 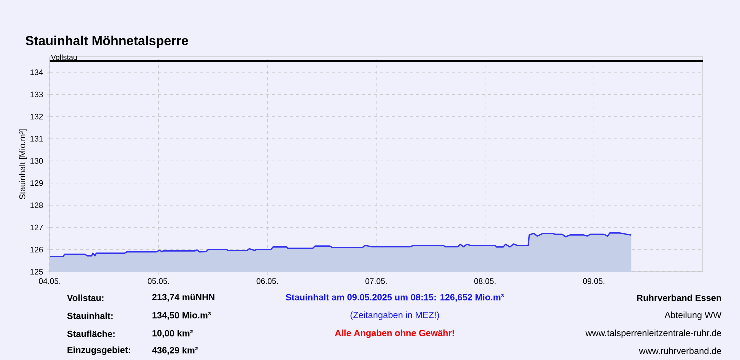 What do you see at coordinates (90, 316) in the screenshot?
I see `text: Stauinhalt:` at bounding box center [90, 316].